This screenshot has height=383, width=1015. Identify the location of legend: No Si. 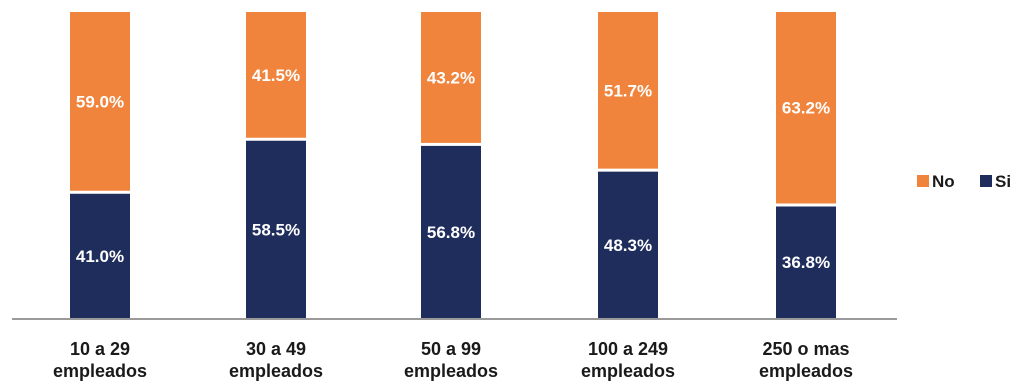
(964, 181).